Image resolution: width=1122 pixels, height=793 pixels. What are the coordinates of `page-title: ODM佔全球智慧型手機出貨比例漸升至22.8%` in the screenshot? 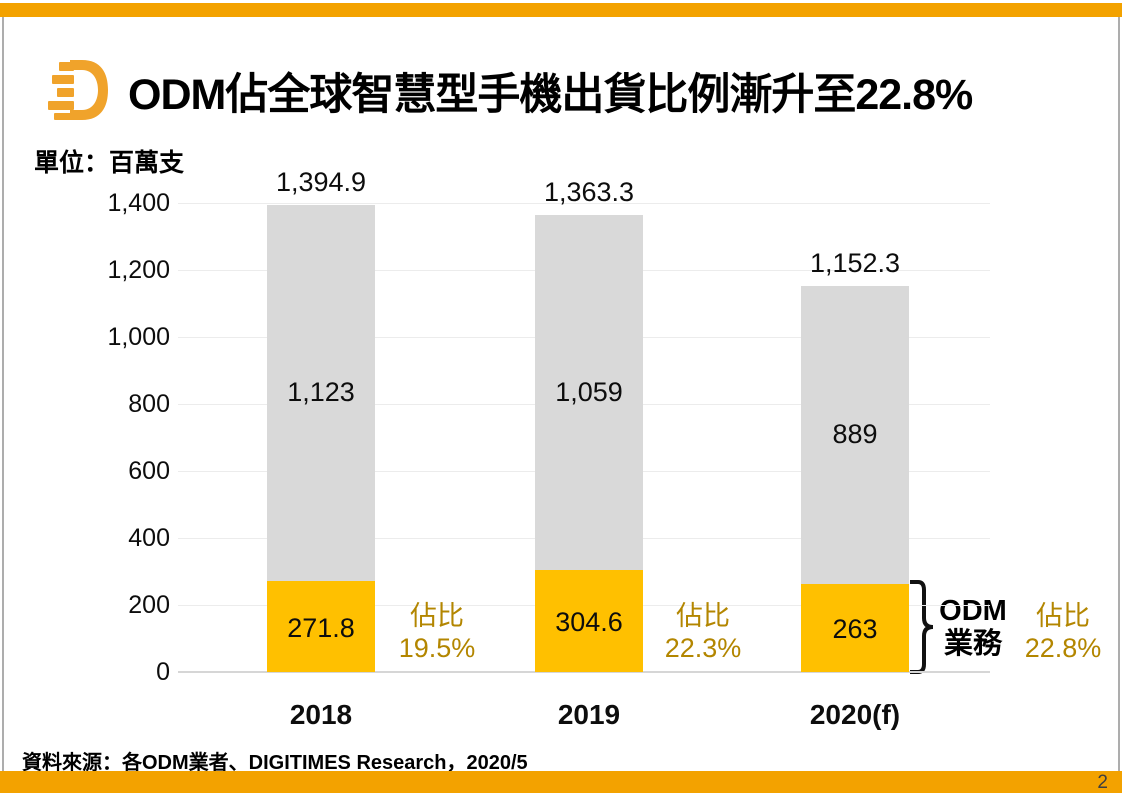 It's located at (550, 95).